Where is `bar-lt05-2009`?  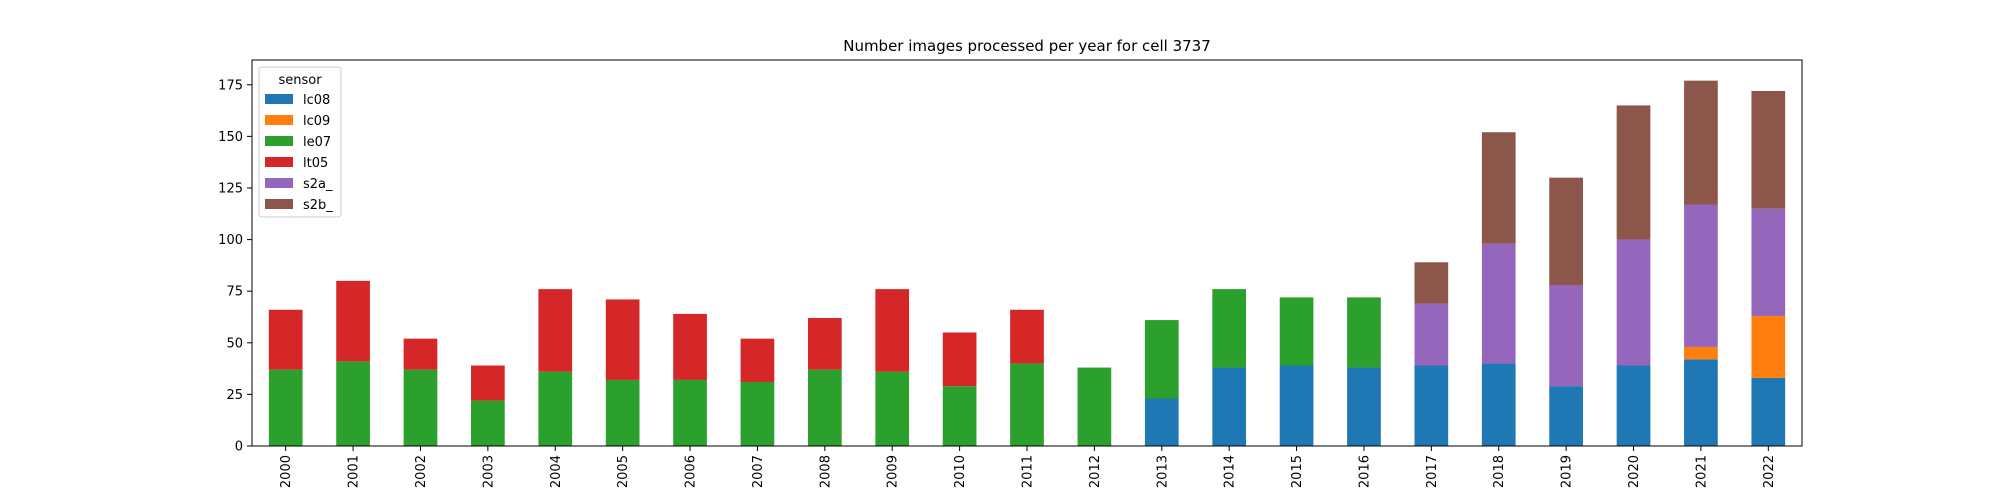
bar-lt05-2009 is located at coordinates (892, 330).